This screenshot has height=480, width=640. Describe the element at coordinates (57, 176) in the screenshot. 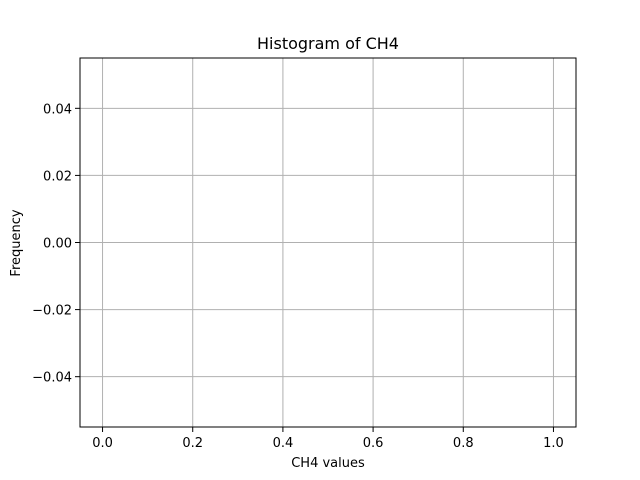

I see `y-tick-label: 0.02` at that location.